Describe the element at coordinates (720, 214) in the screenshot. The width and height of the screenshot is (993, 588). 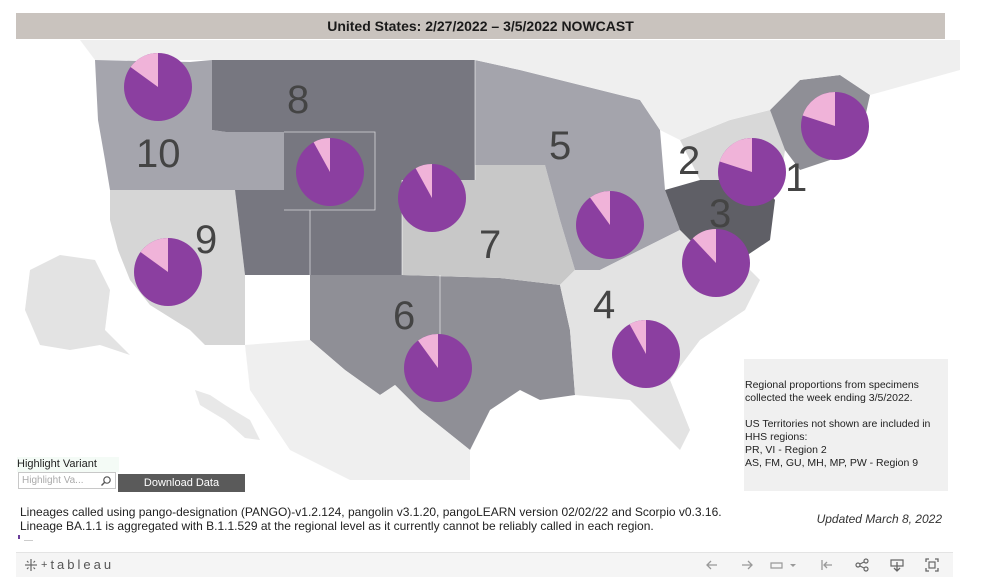
I see `region-label-3: 3` at that location.